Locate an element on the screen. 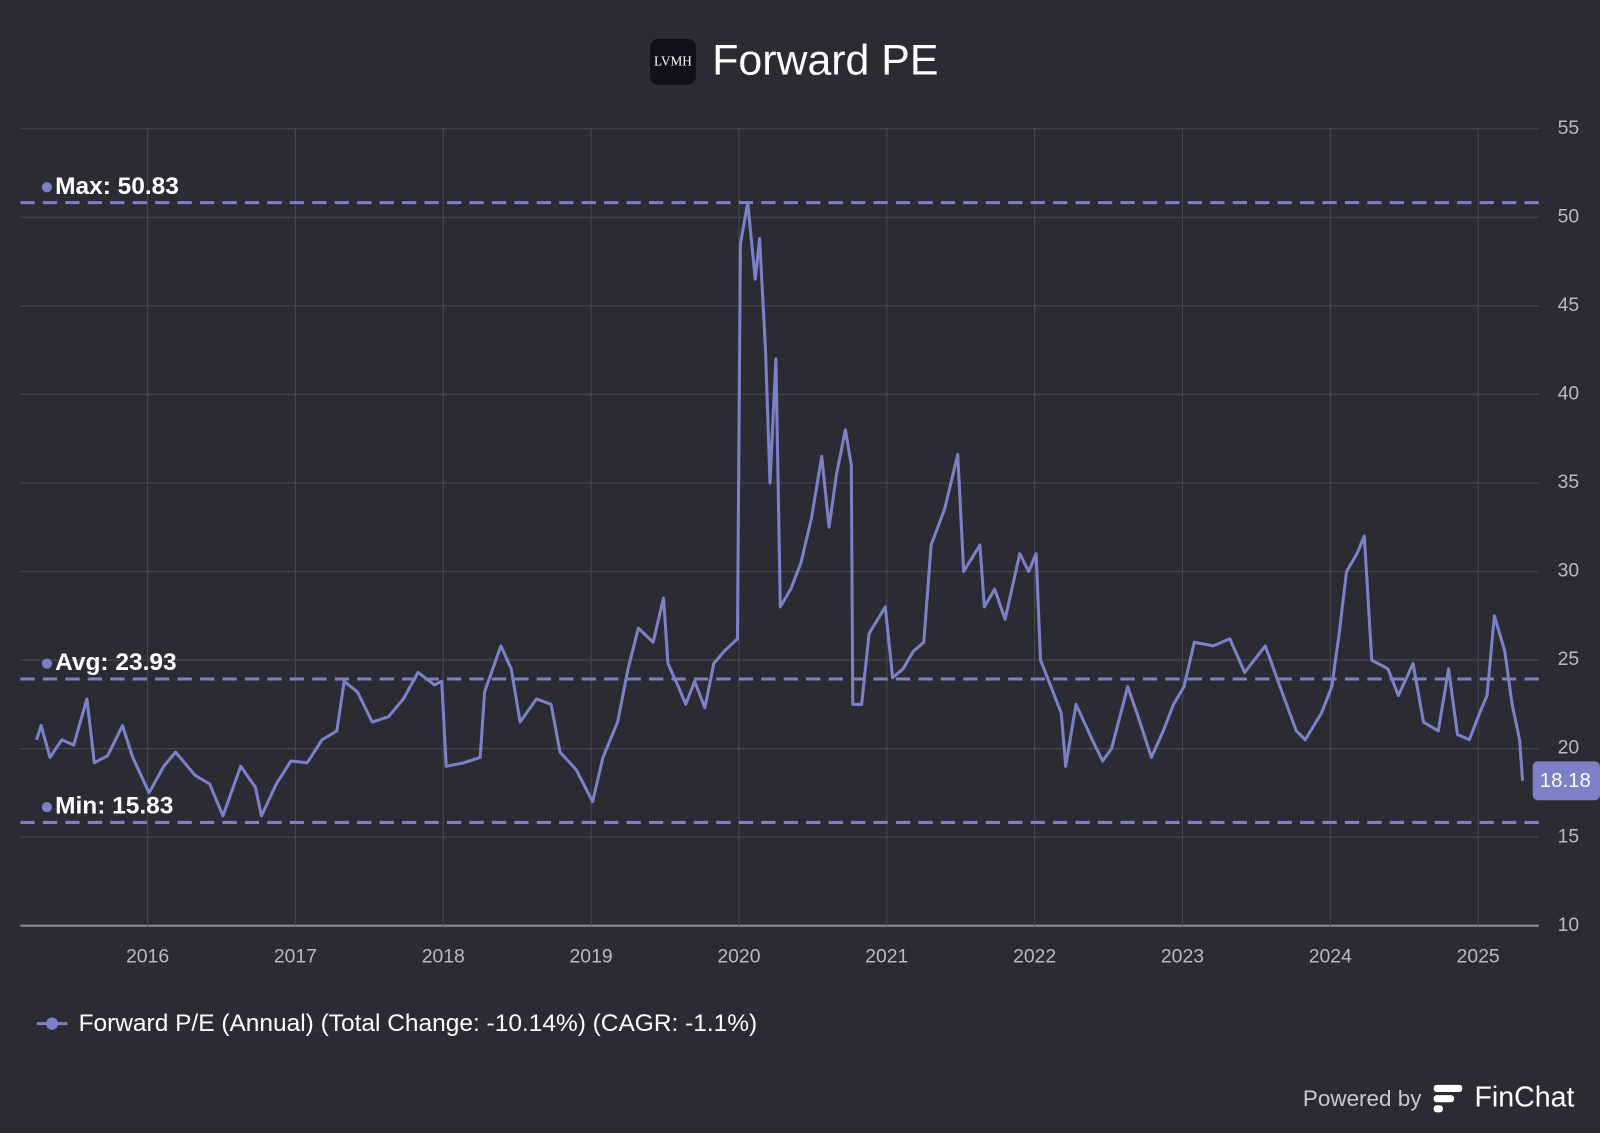  brand: FinChat is located at coordinates (1524, 1098).